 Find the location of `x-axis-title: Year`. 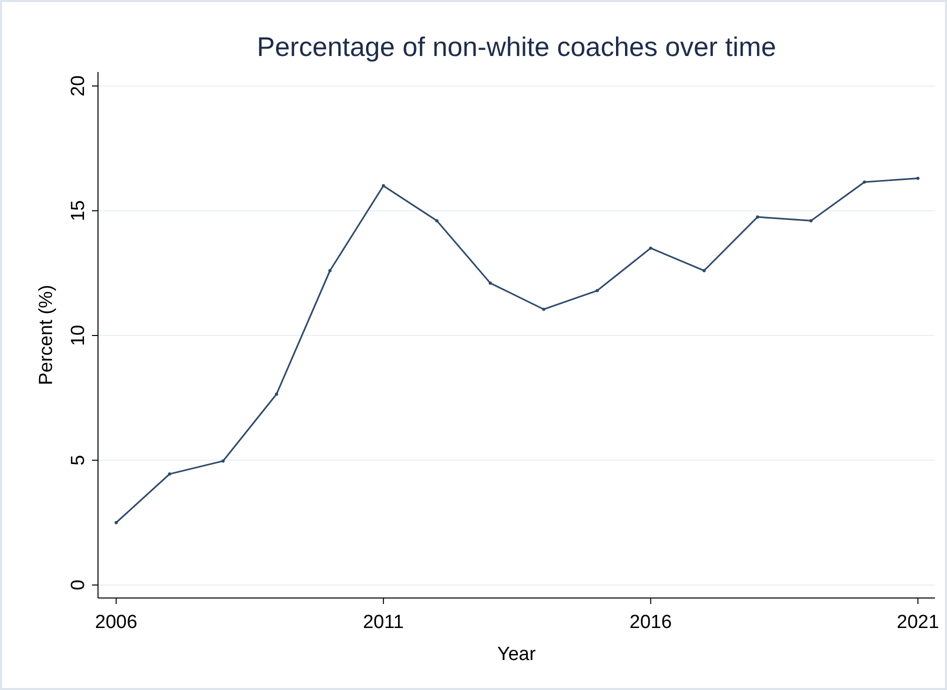

x-axis-title: Year is located at coordinates (516, 654).